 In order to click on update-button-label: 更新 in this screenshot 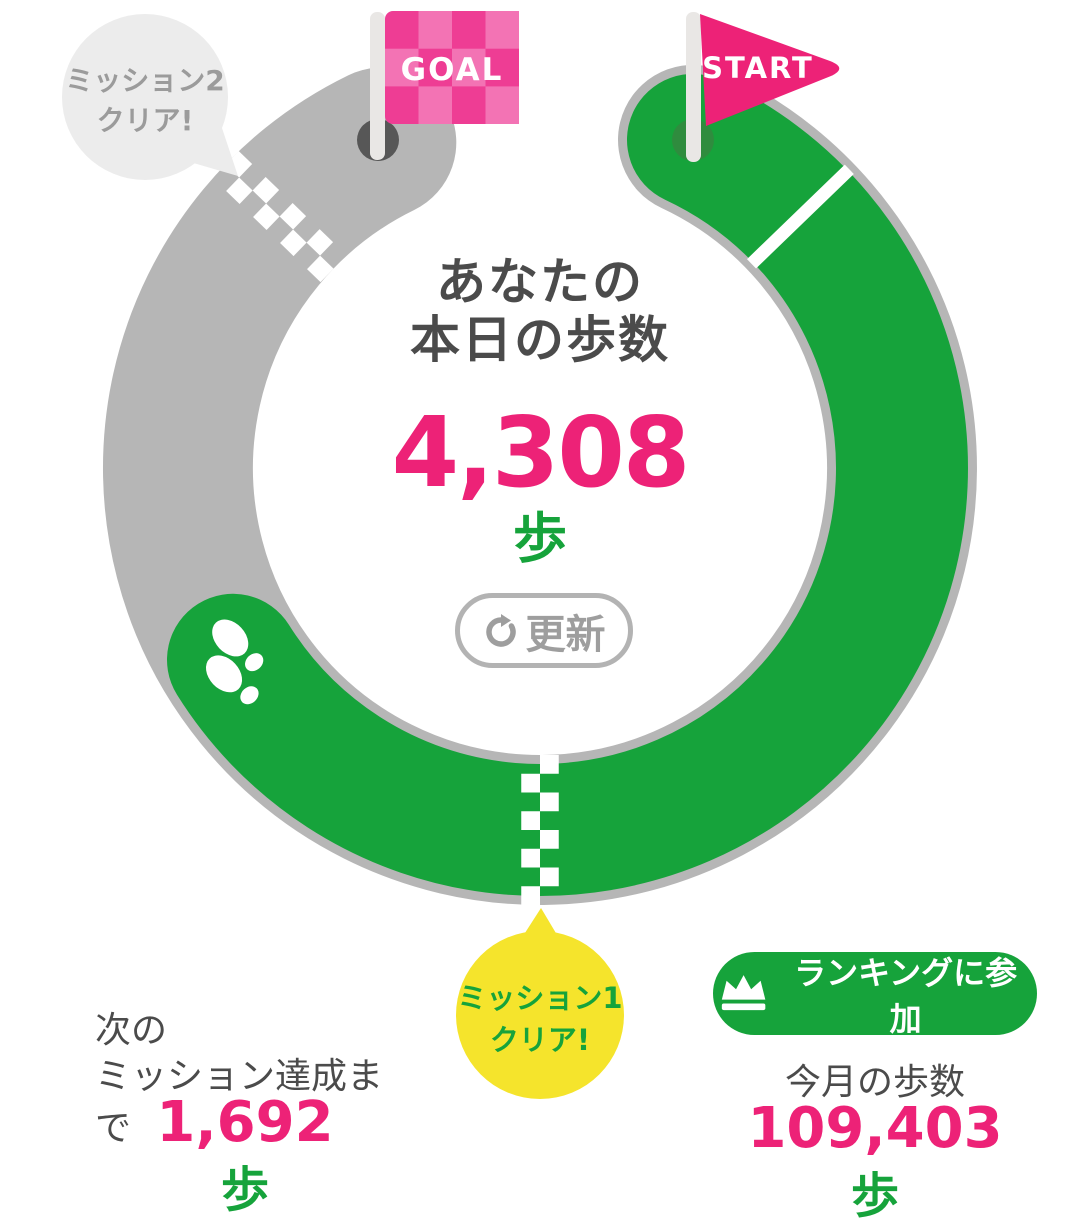, I will do `click(565, 634)`.